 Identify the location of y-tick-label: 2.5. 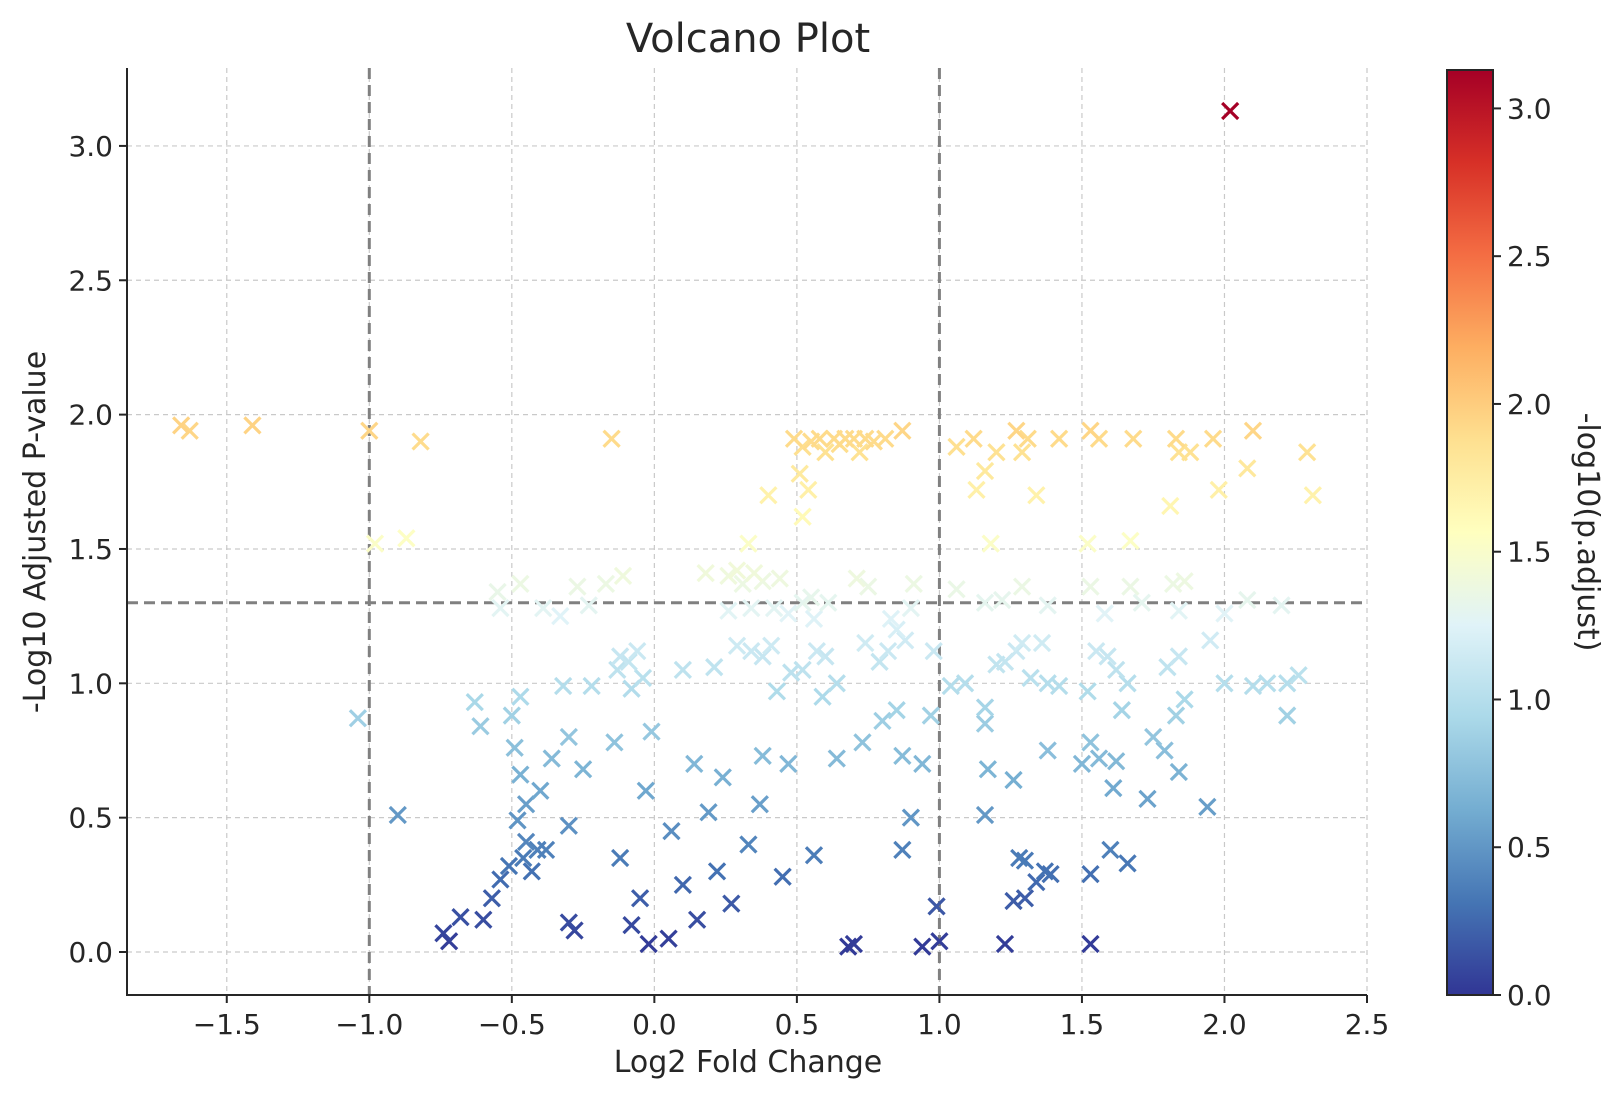
(90, 280).